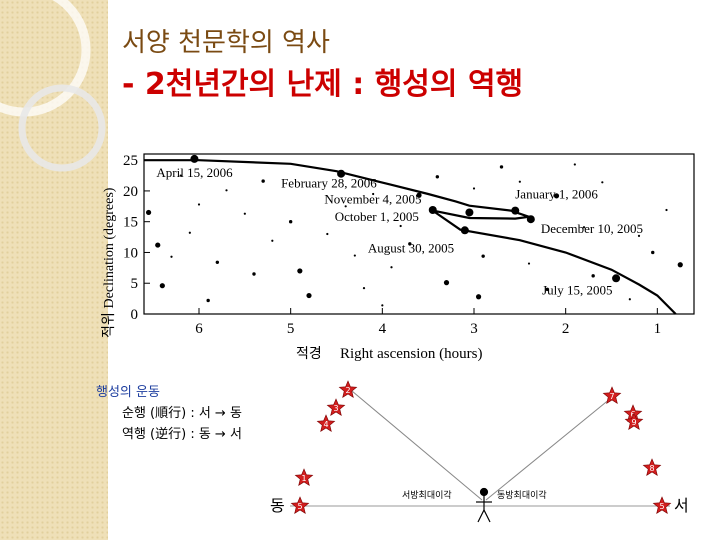 This screenshot has height=540, width=720. I want to click on retrograde-line: 역행 (逆行) : 동 → 서, so click(182, 434).